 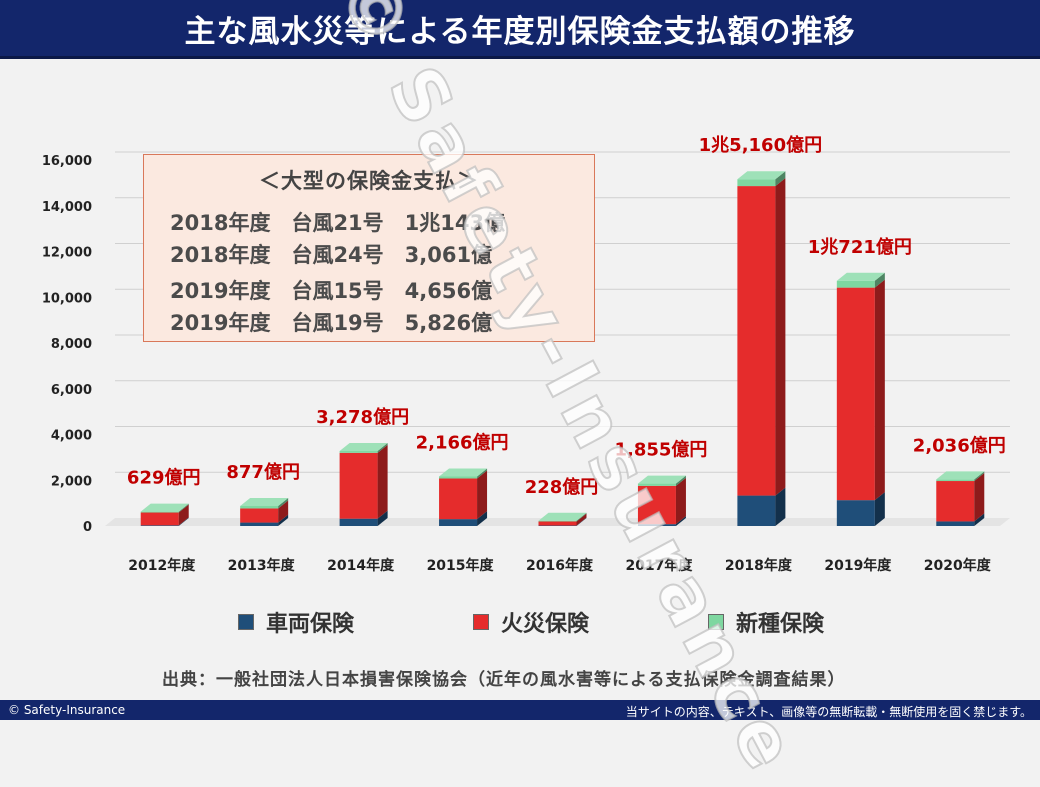 I want to click on legend-label: 火災保険, so click(x=545, y=622).